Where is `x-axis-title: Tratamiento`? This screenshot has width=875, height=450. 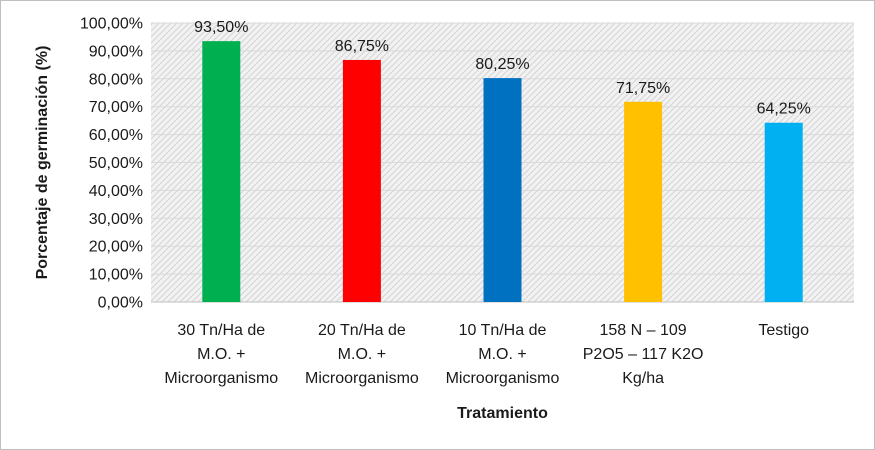
x-axis-title: Tratamiento is located at coordinates (502, 413).